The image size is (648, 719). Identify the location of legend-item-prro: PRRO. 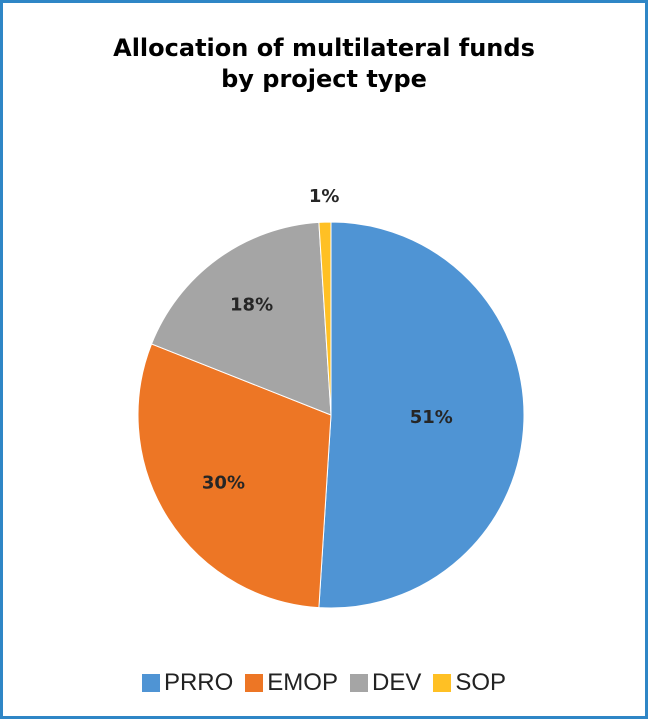
(187, 683).